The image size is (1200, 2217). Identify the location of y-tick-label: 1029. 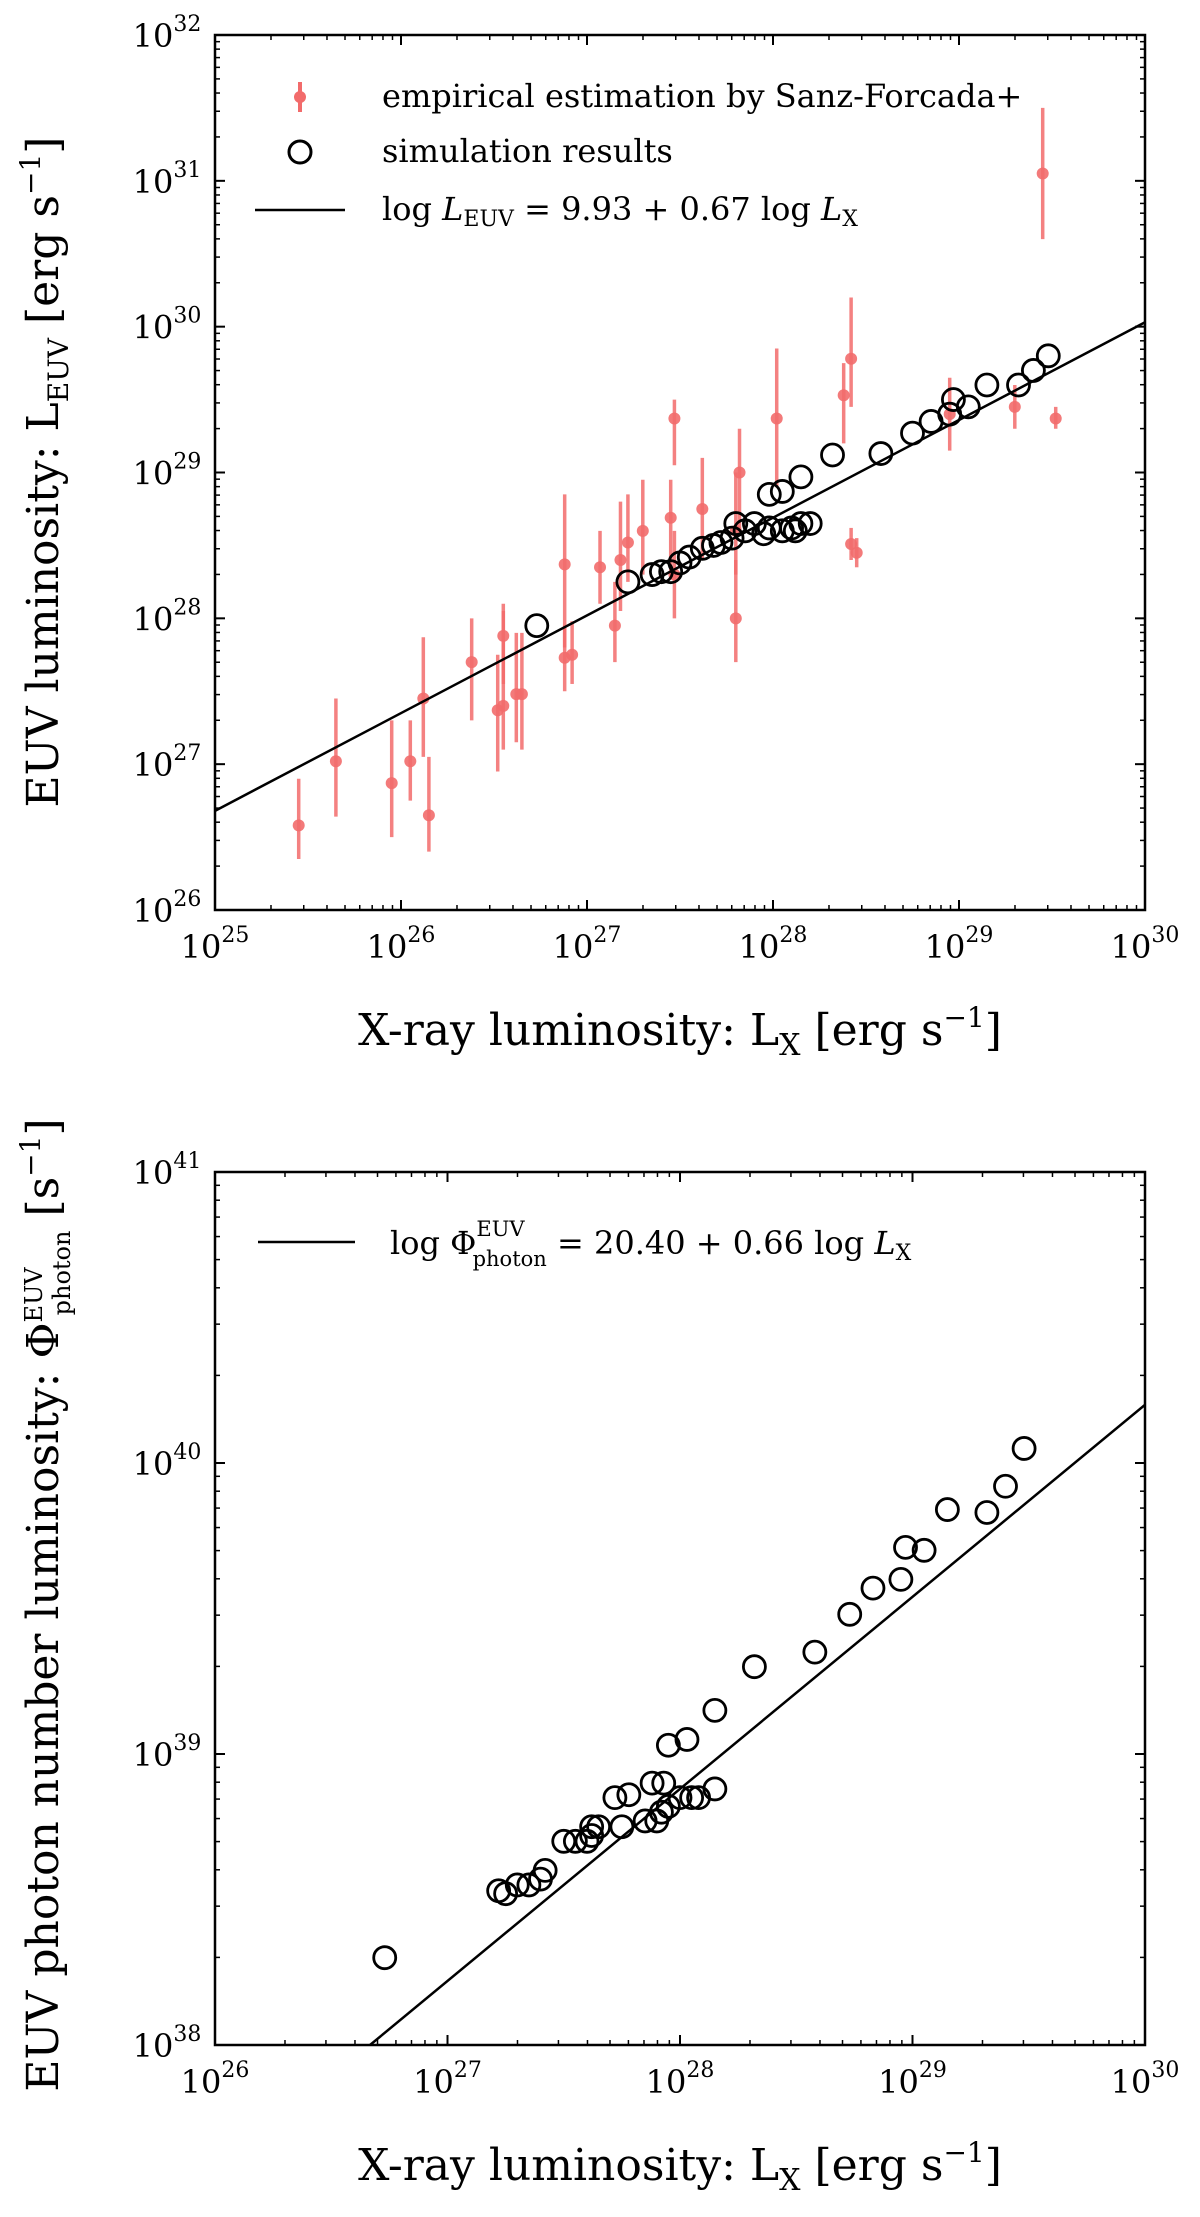
(167, 471).